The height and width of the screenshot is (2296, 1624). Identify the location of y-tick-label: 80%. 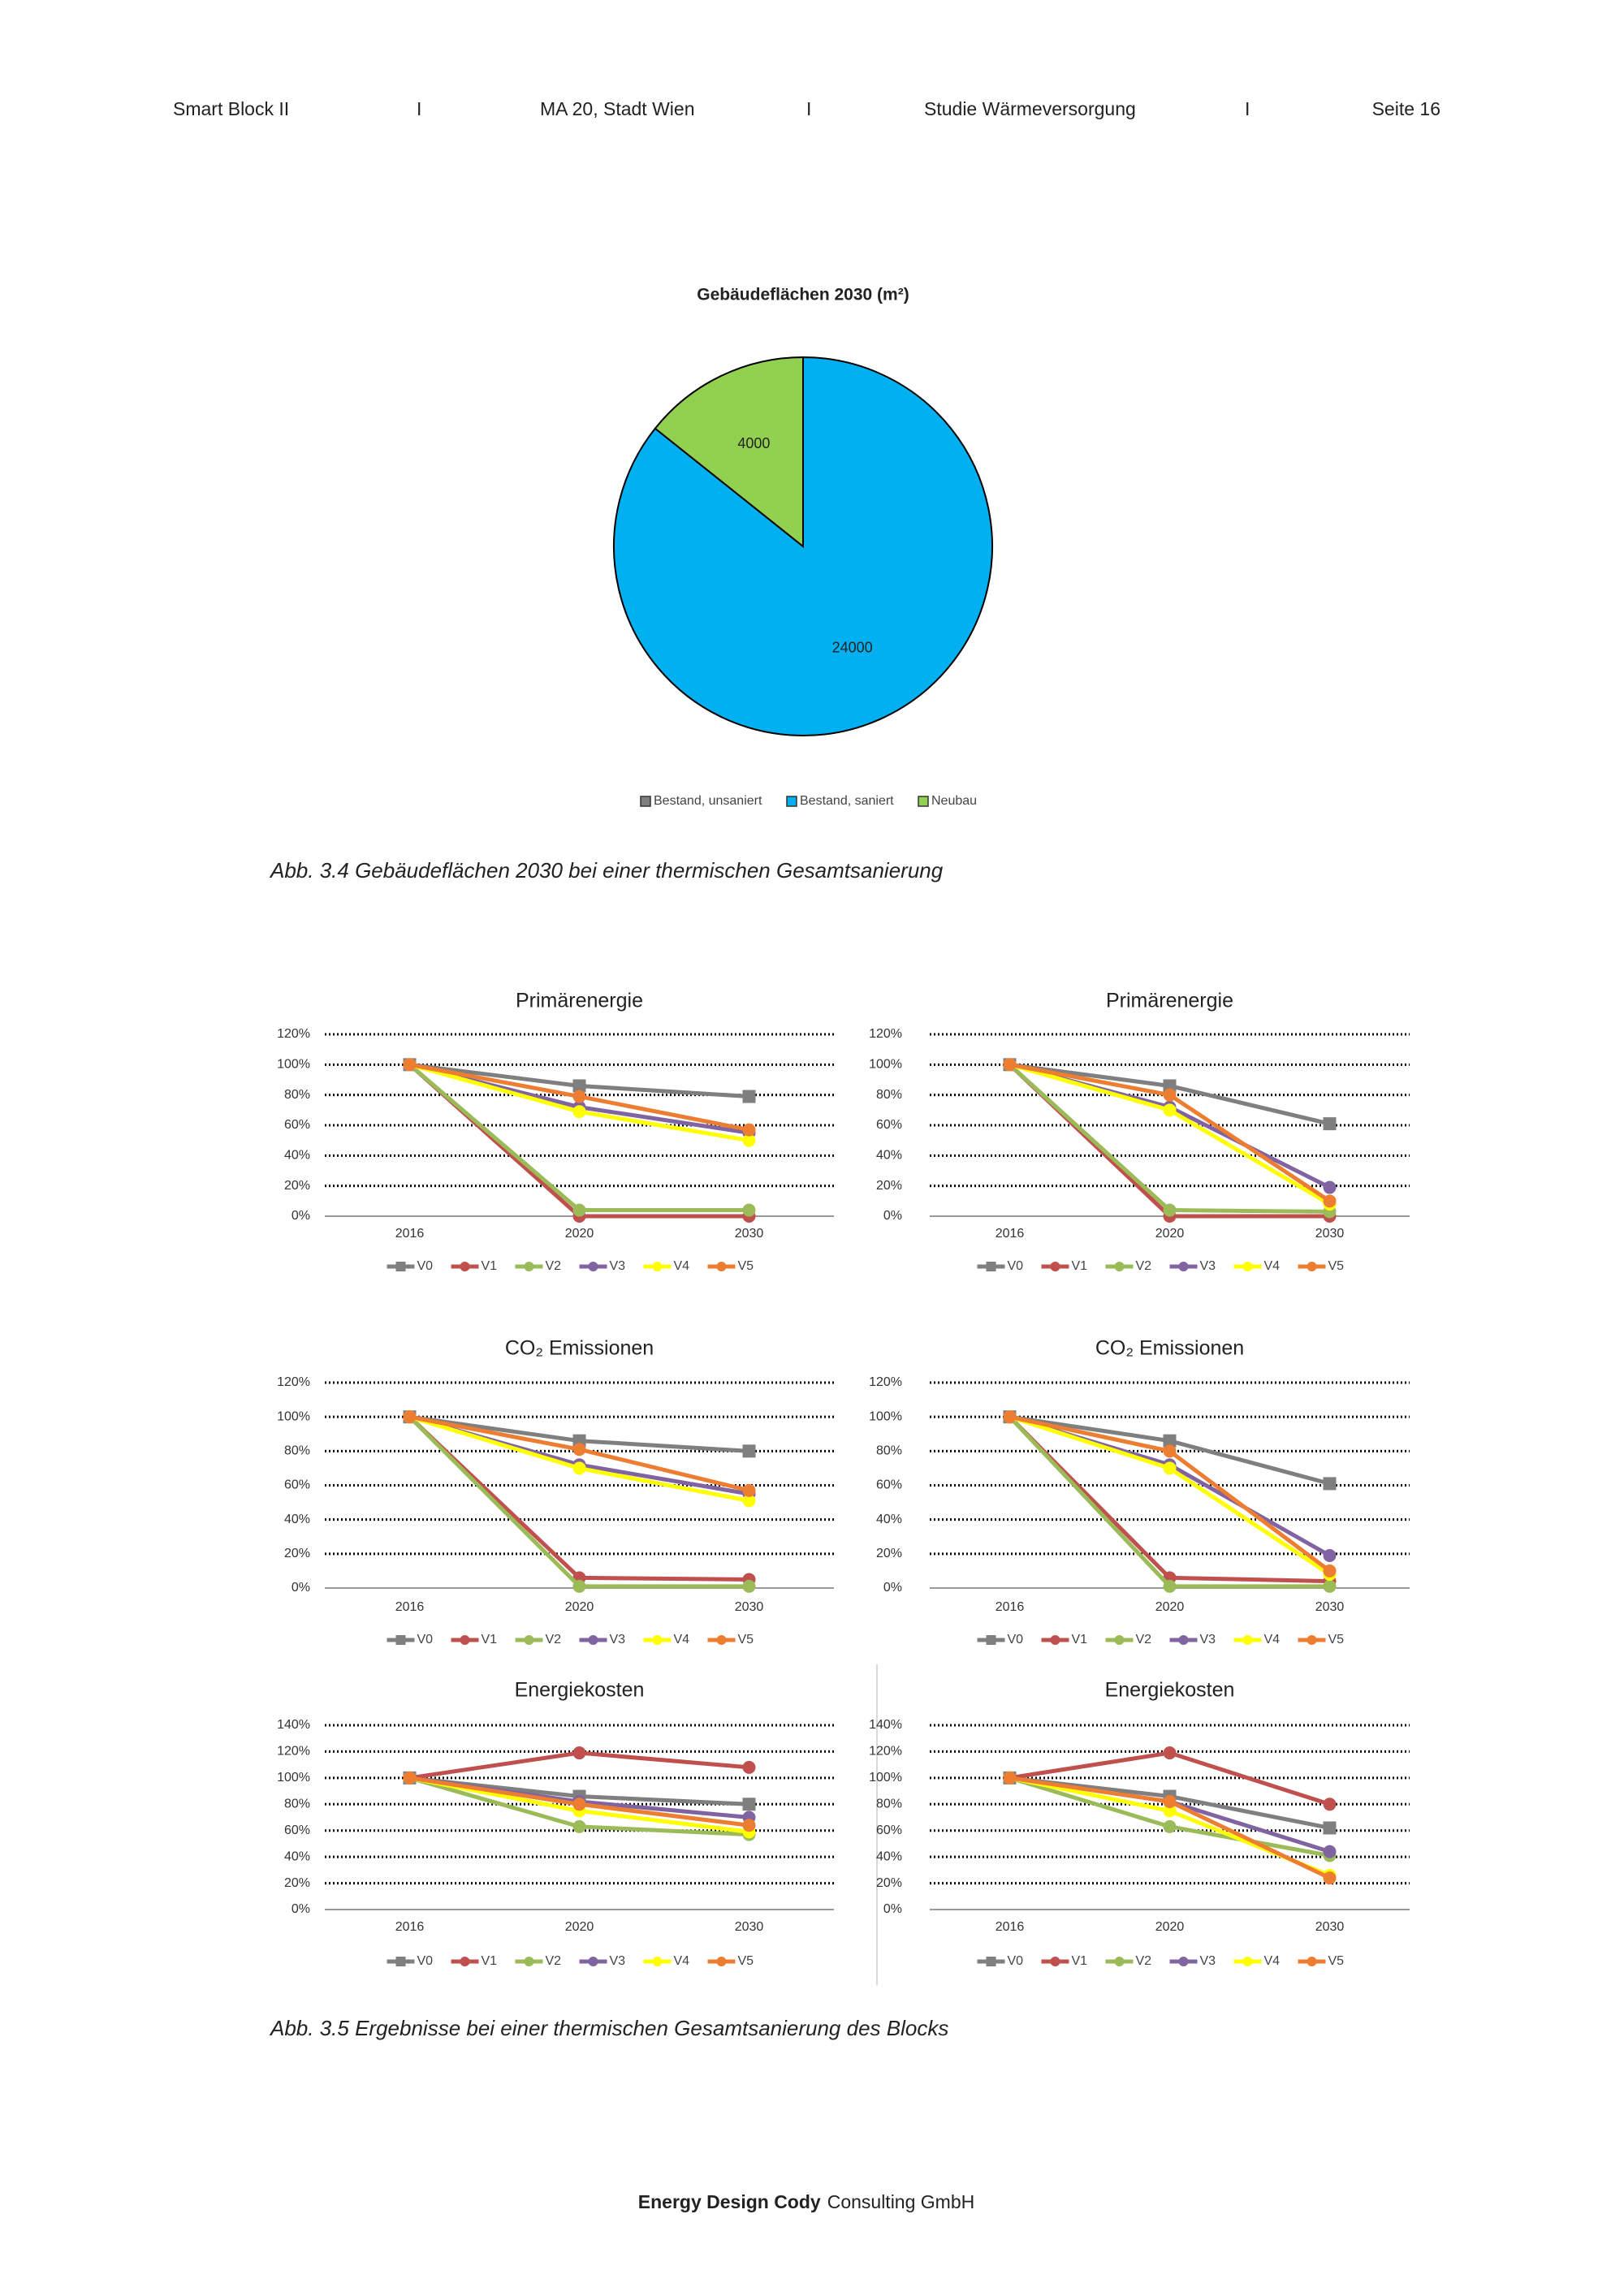
(889, 1805).